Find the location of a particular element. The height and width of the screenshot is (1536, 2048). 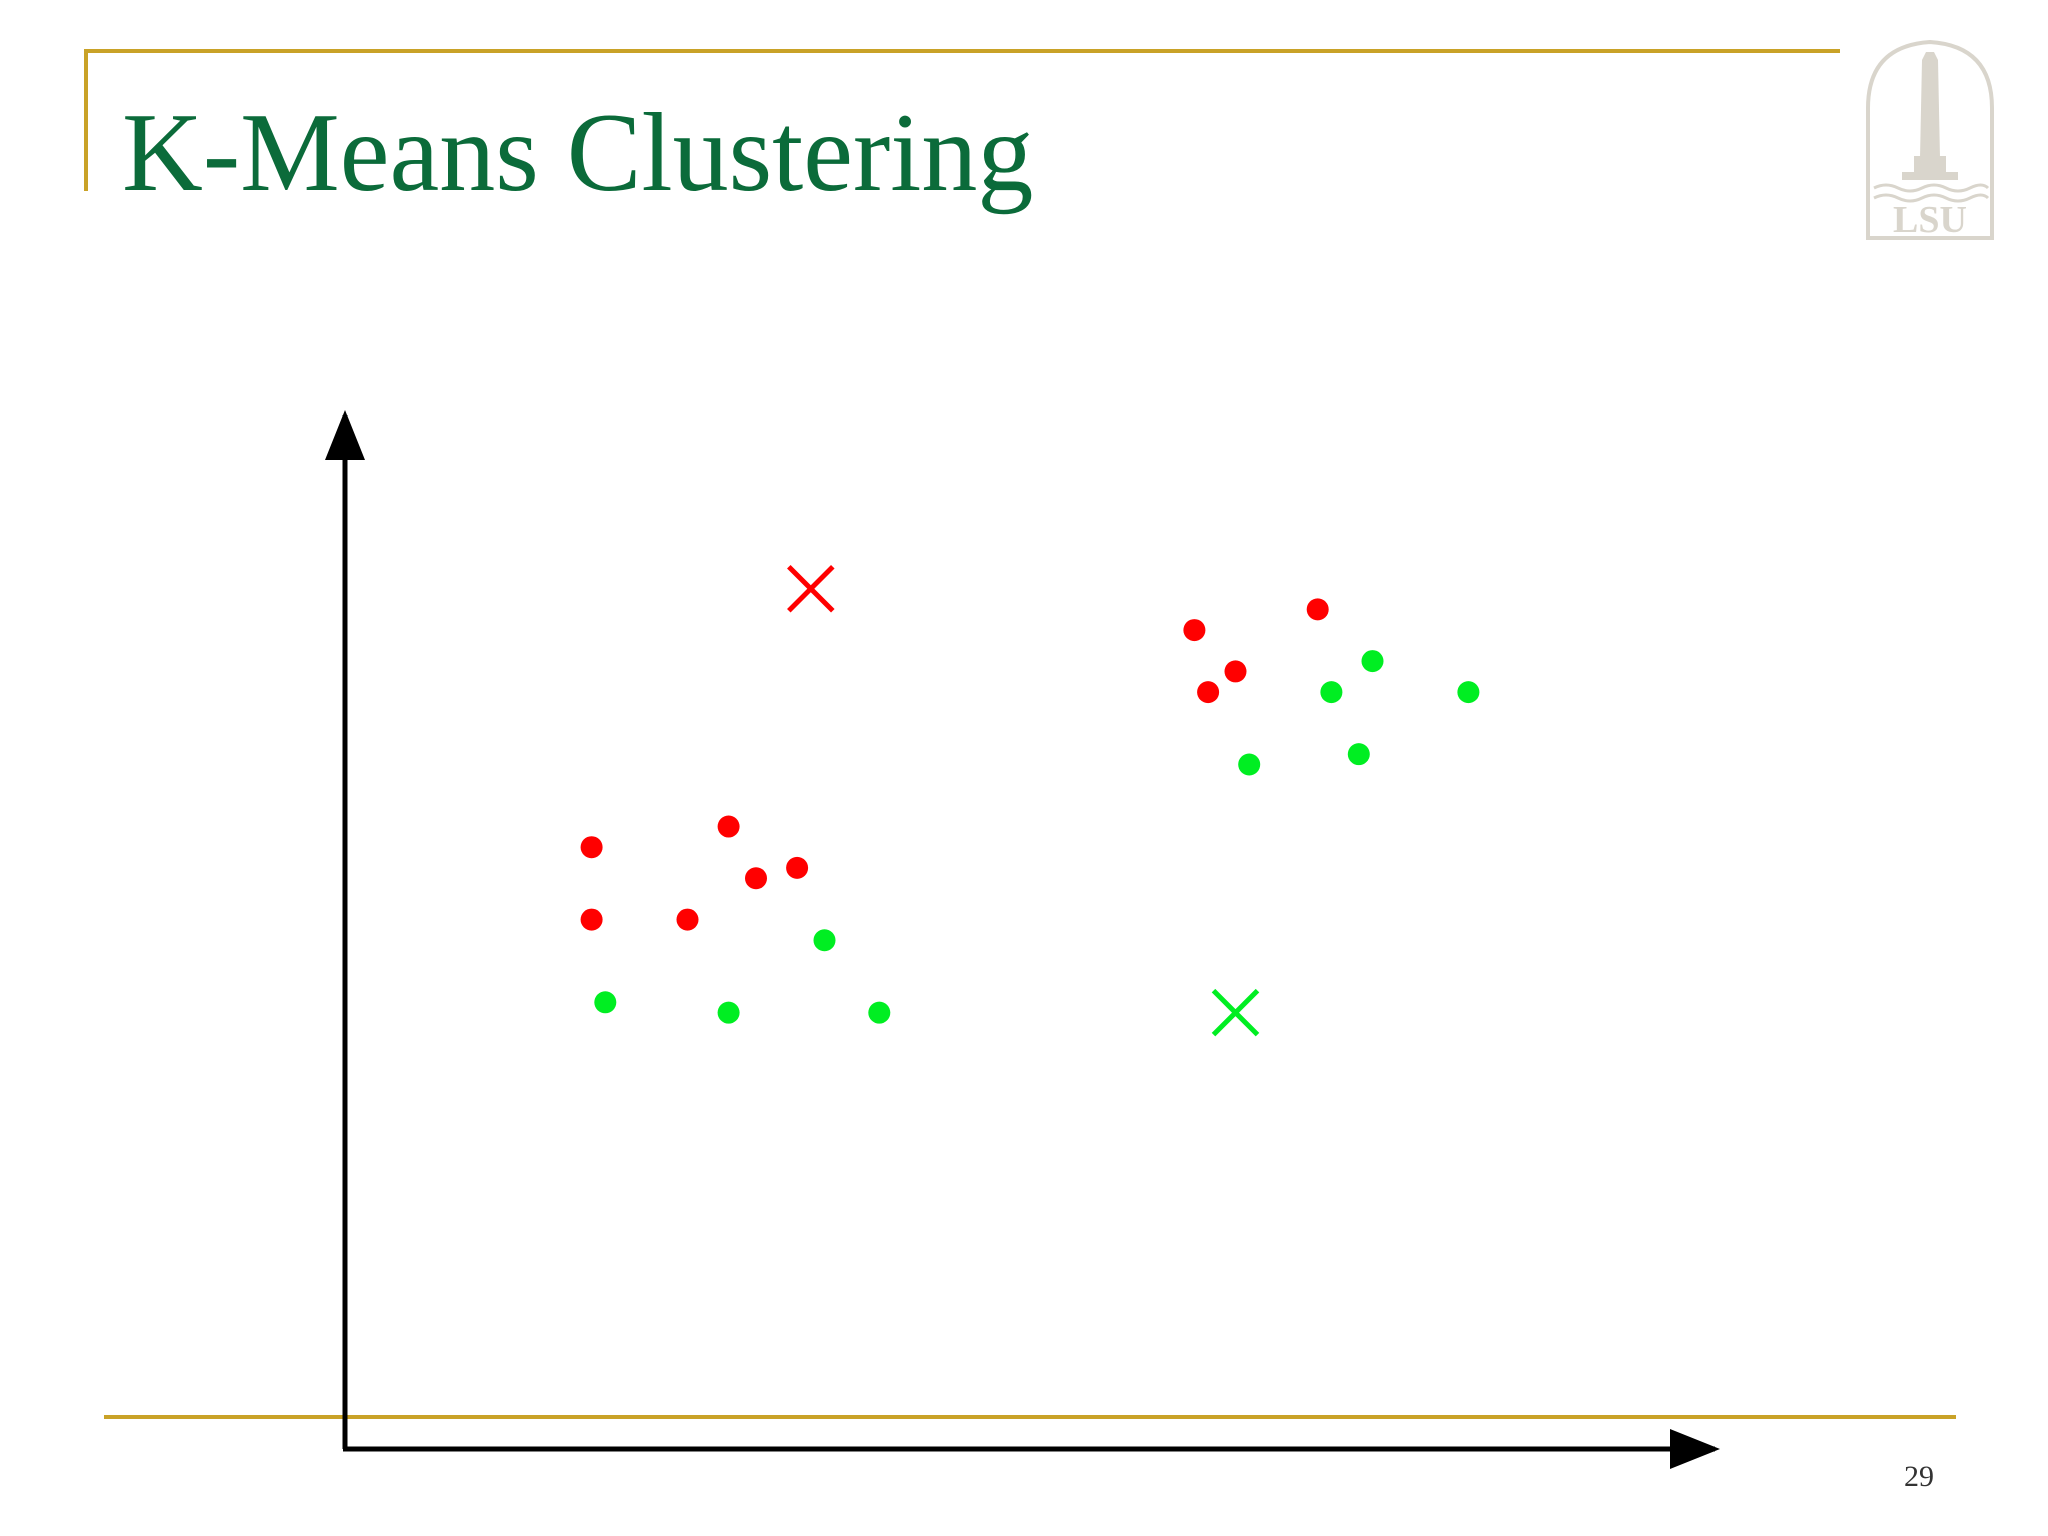

chart-marks is located at coordinates (1030, 800).